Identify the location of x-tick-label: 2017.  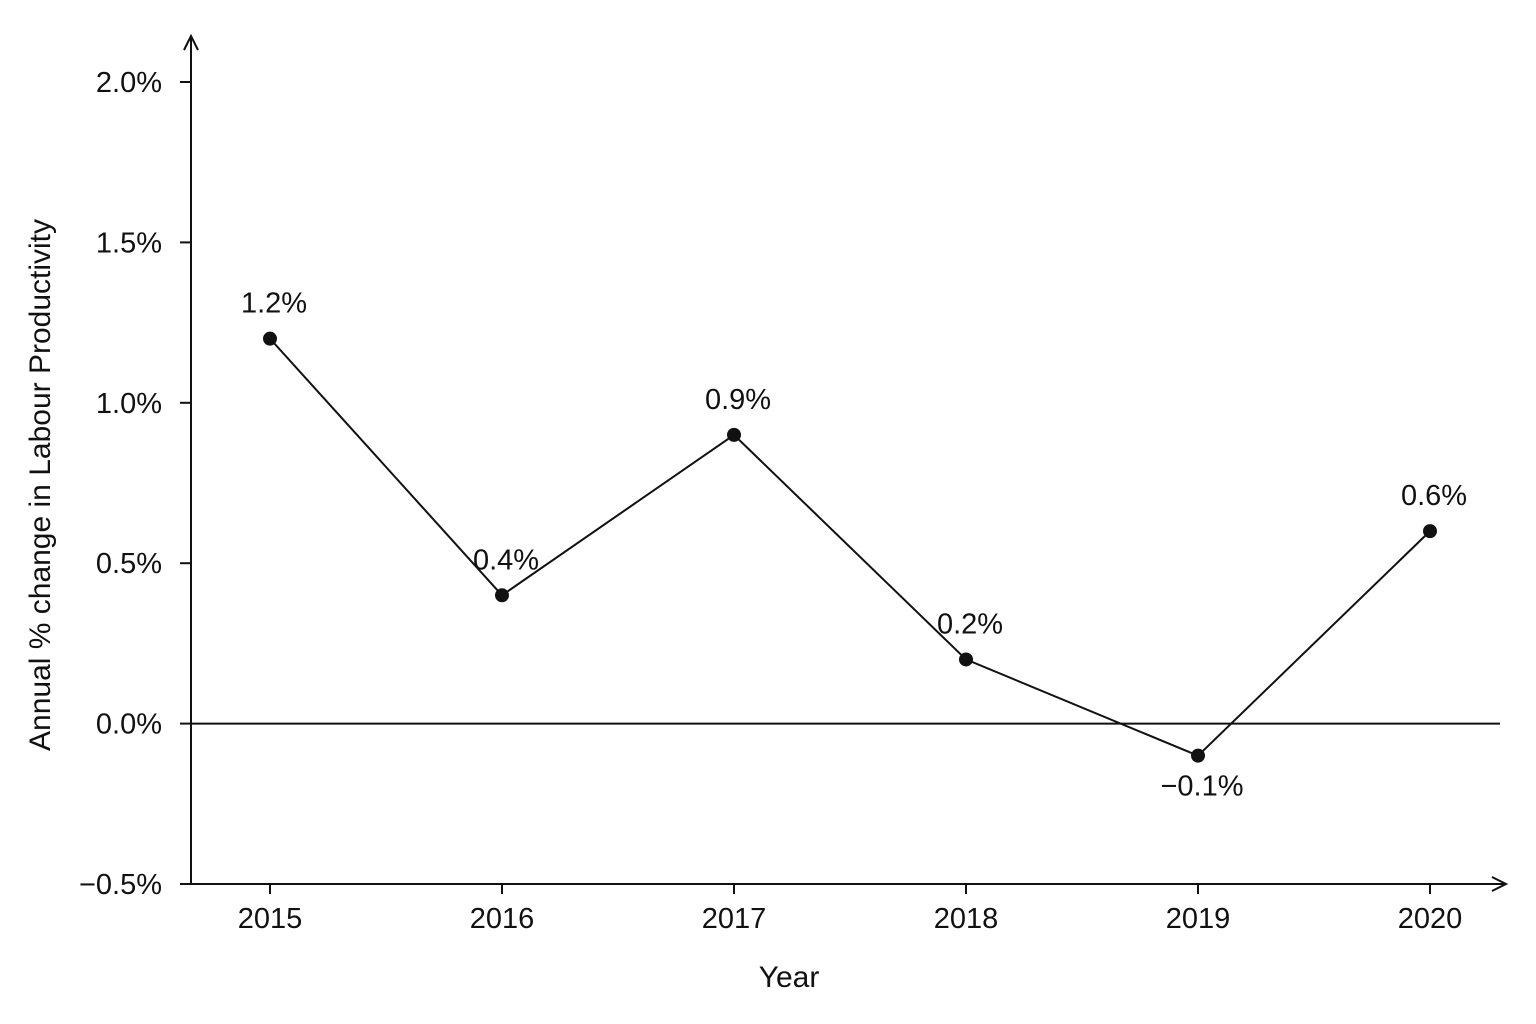
(734, 919).